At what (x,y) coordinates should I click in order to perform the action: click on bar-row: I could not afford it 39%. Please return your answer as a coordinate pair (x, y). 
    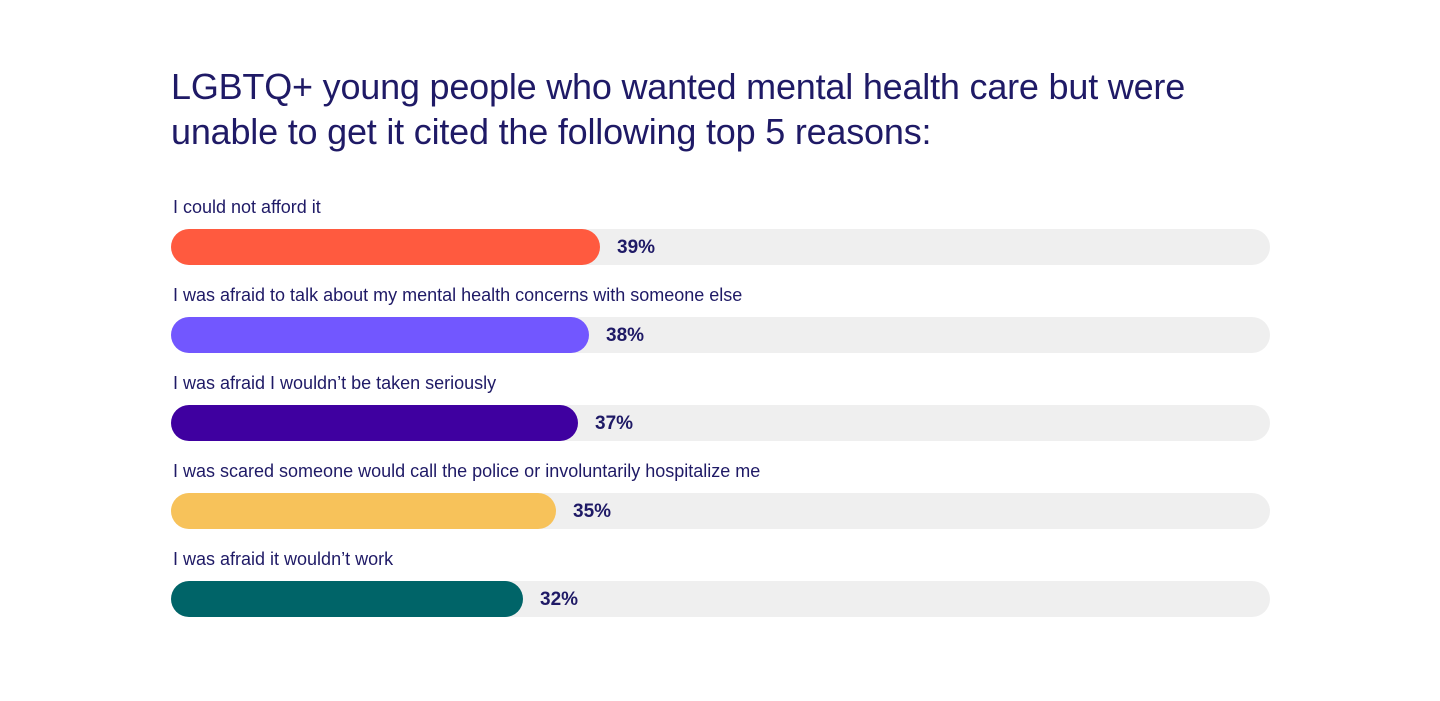
    Looking at the image, I should click on (720, 236).